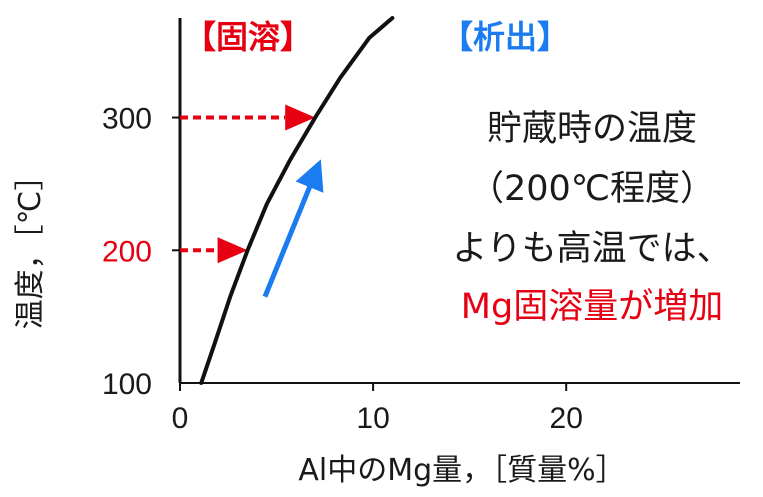 The width and height of the screenshot is (763, 497). Describe the element at coordinates (372, 418) in the screenshot. I see `x-tick-label-10: 10` at that location.